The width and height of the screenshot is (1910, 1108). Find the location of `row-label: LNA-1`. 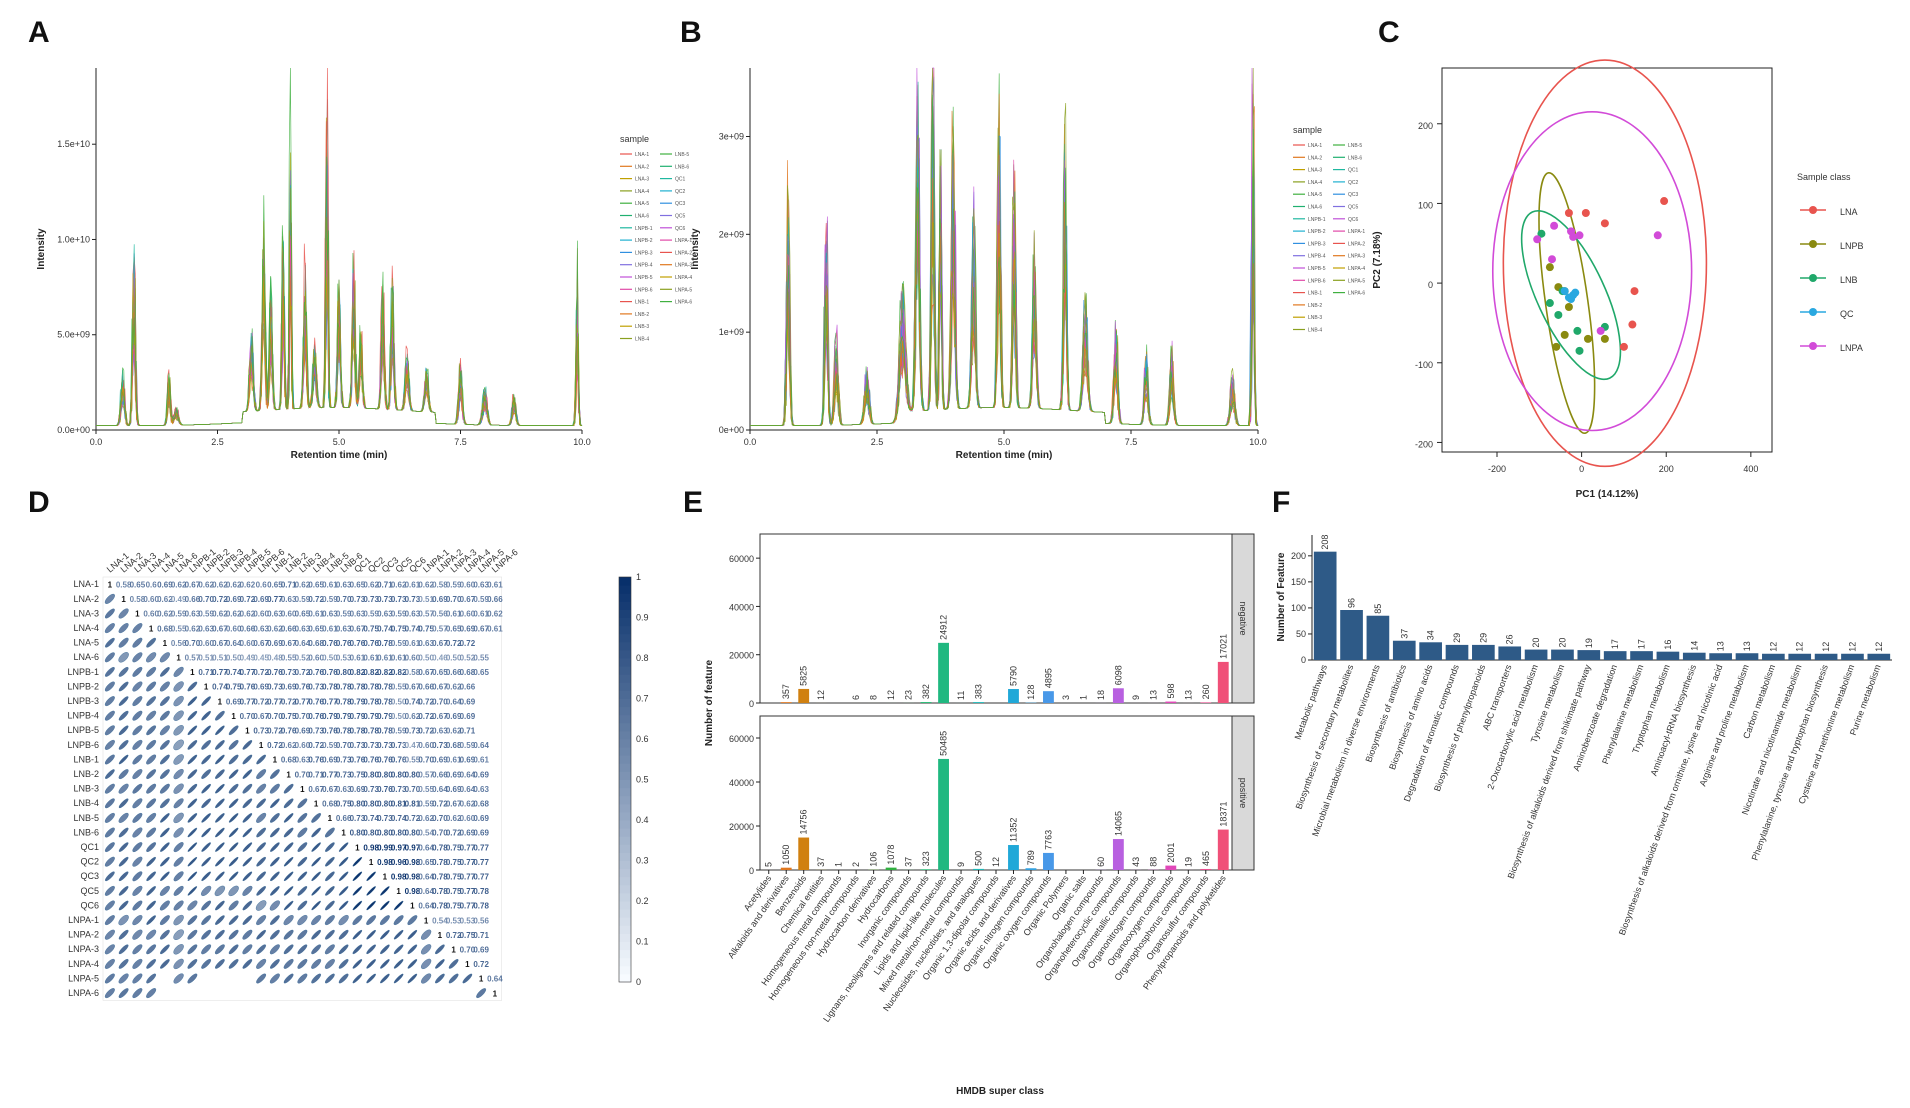

row-label: LNA-1 is located at coordinates (86, 584).